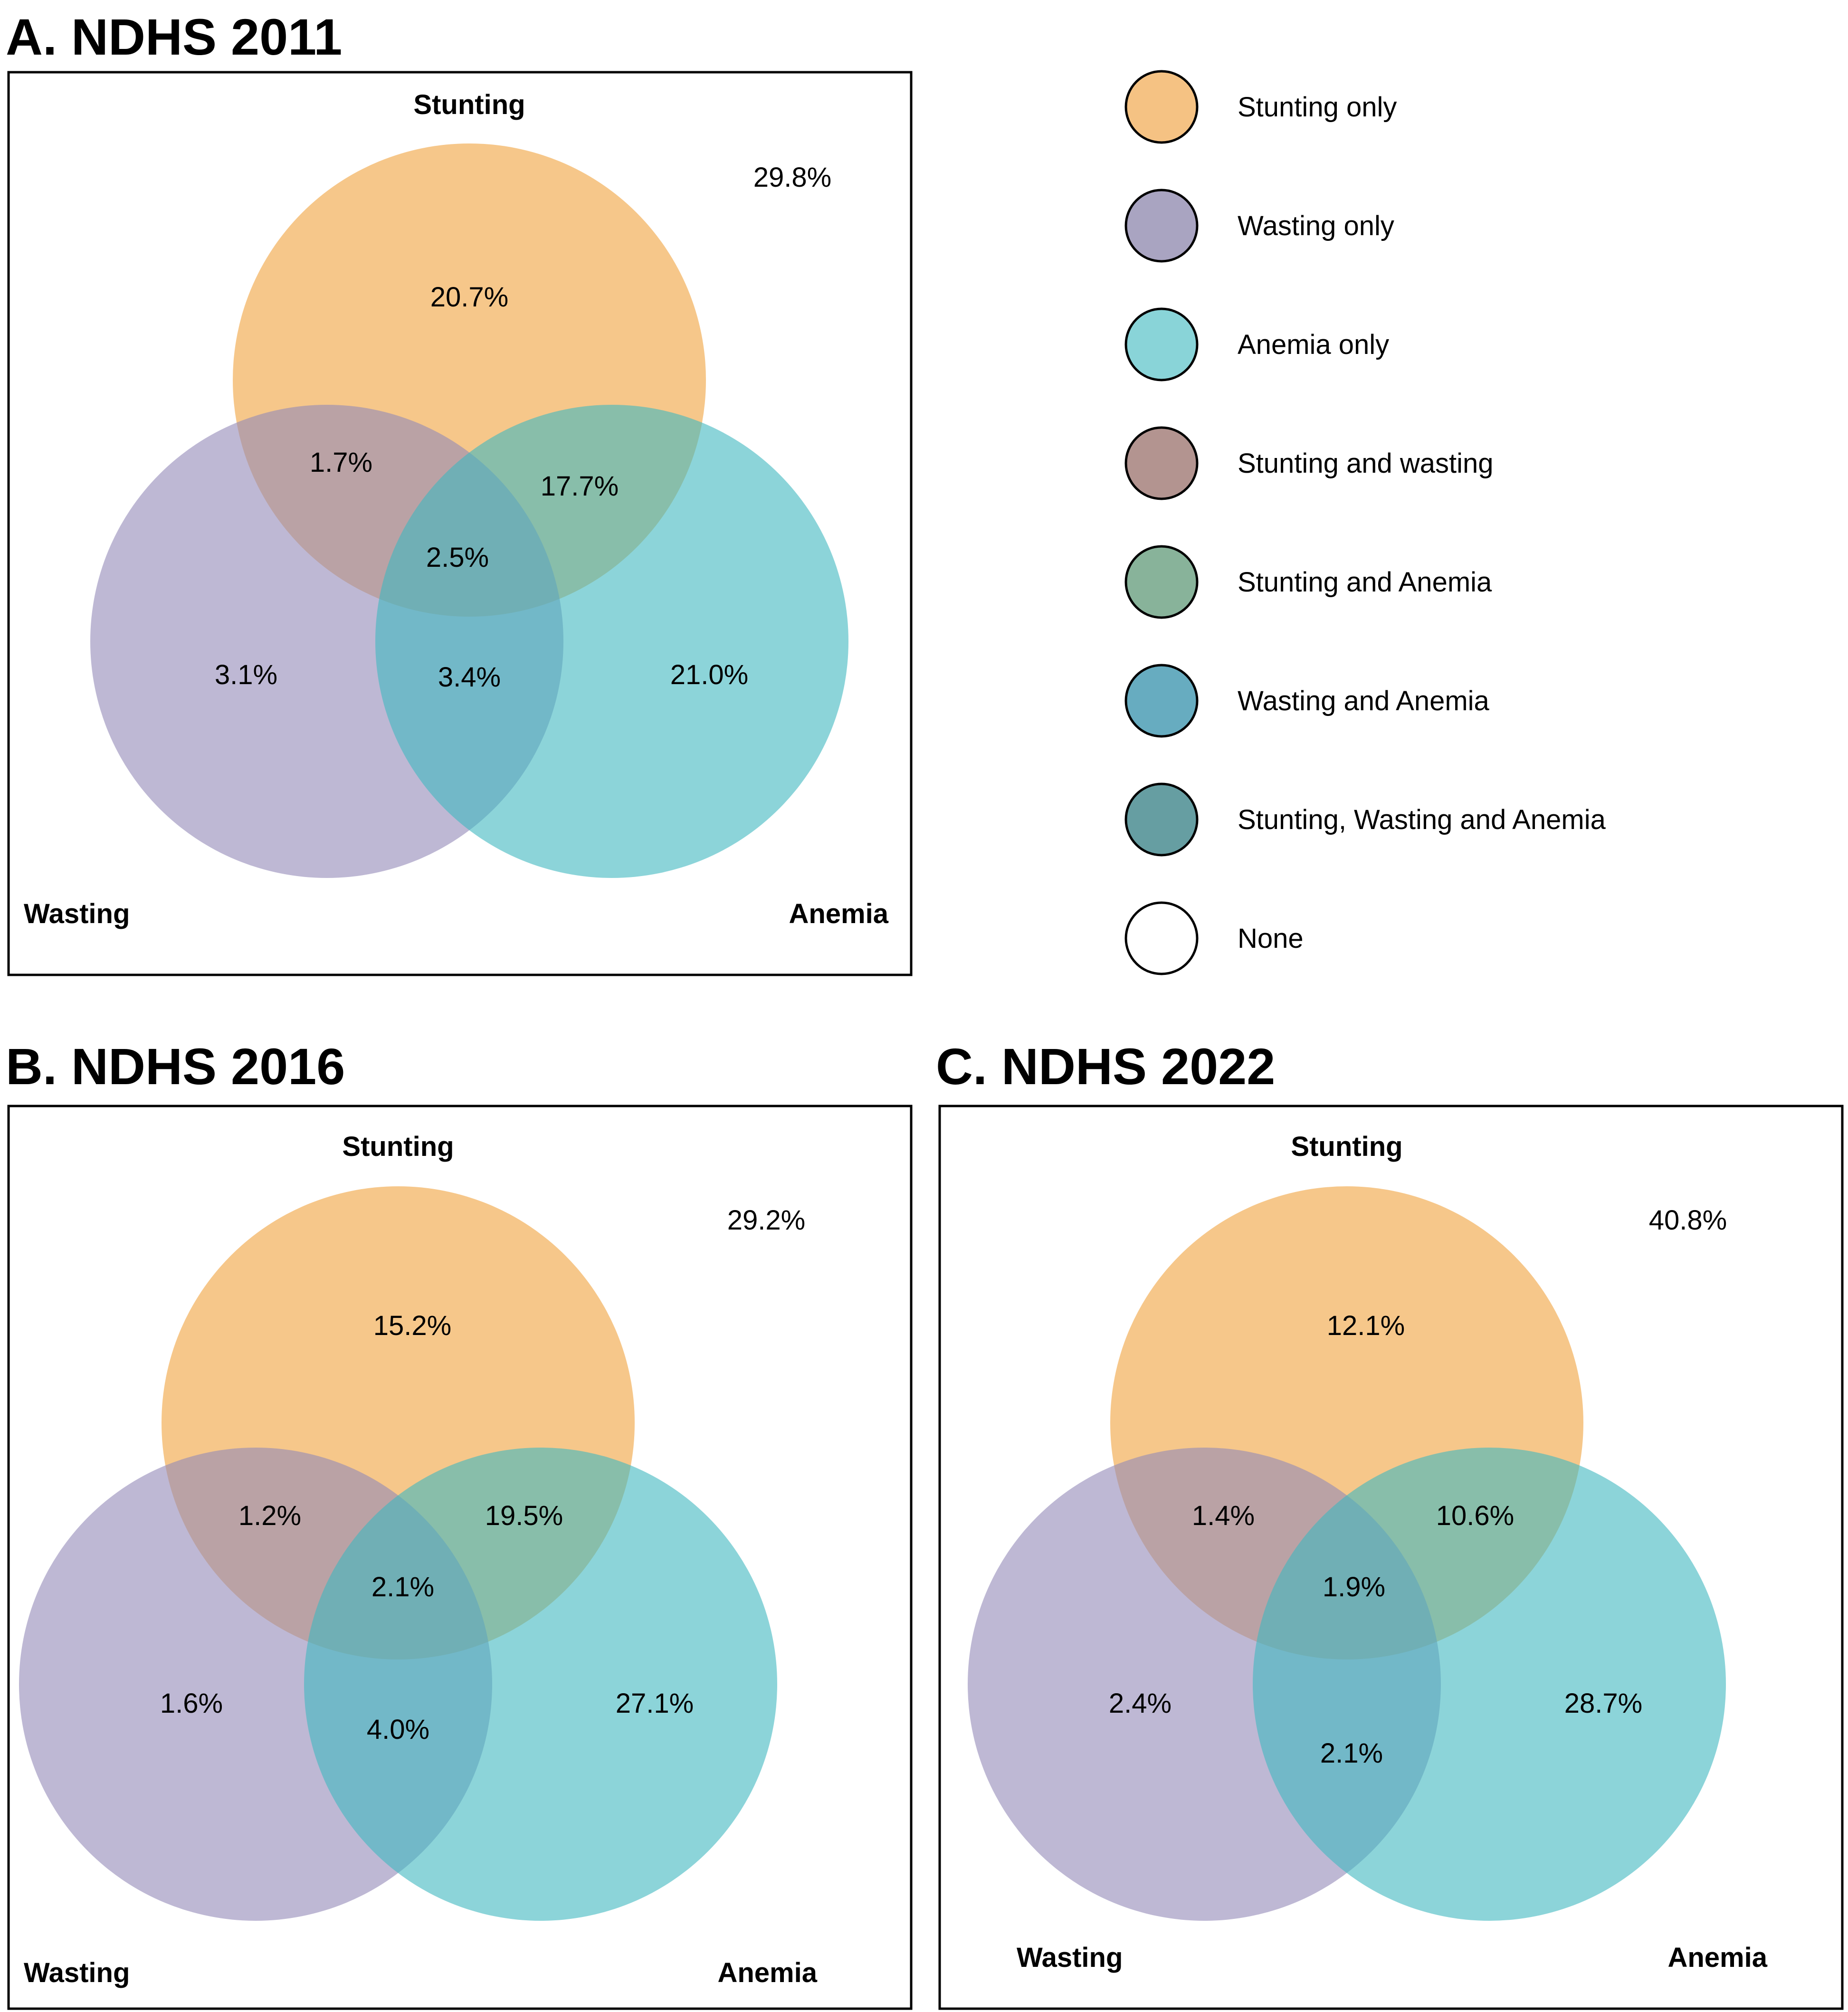  I want to click on panel-a-stunting-label: Stunting, so click(469, 104).